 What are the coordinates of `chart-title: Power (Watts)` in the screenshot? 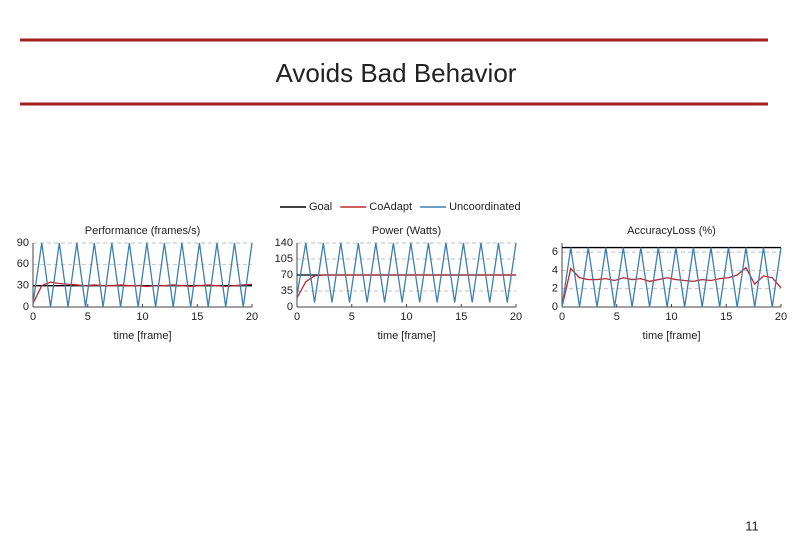 It's located at (406, 231).